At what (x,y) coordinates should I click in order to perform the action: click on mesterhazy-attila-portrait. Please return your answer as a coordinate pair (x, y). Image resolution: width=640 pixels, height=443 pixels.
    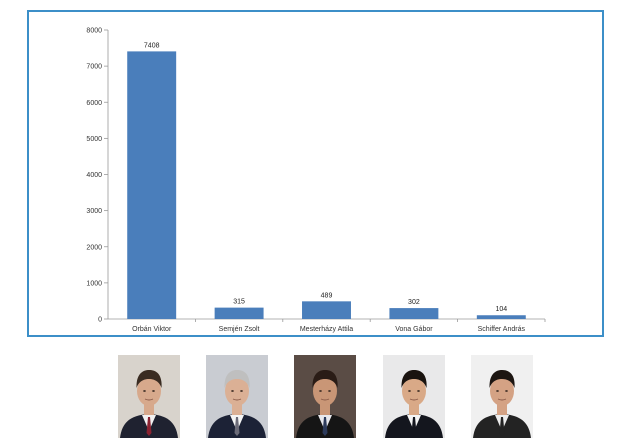
    Looking at the image, I should click on (325, 396).